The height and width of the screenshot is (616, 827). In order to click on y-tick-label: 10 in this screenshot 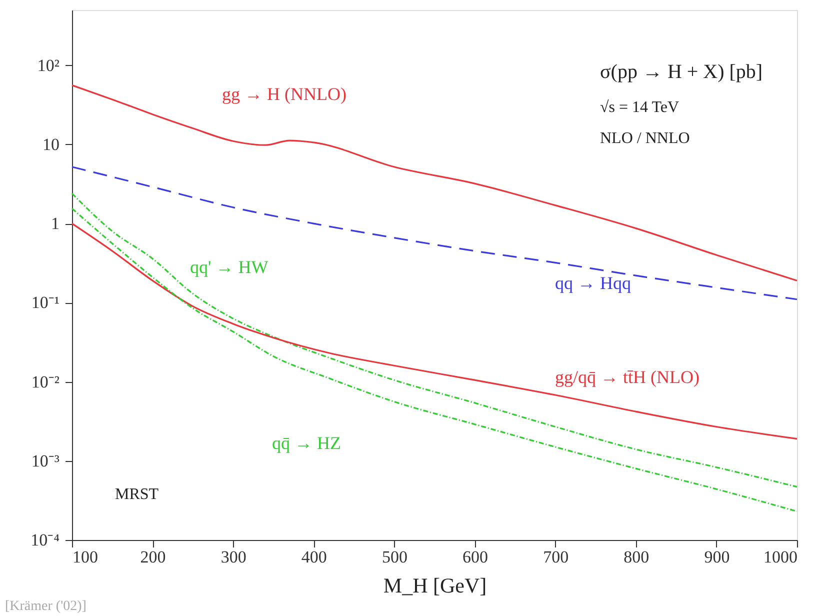, I will do `click(51, 144)`.